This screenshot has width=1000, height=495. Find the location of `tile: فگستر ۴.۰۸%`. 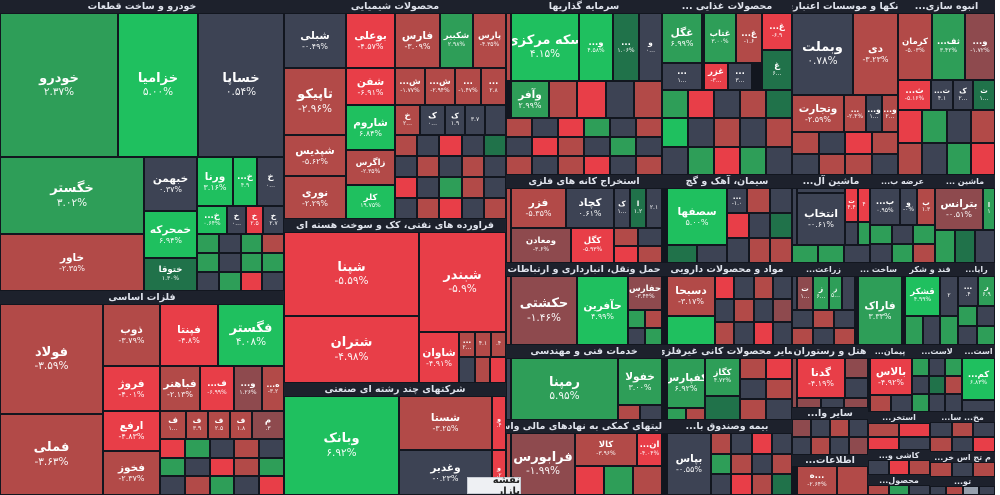

tile: فگستر ۴.۰۸% is located at coordinates (251, 335).